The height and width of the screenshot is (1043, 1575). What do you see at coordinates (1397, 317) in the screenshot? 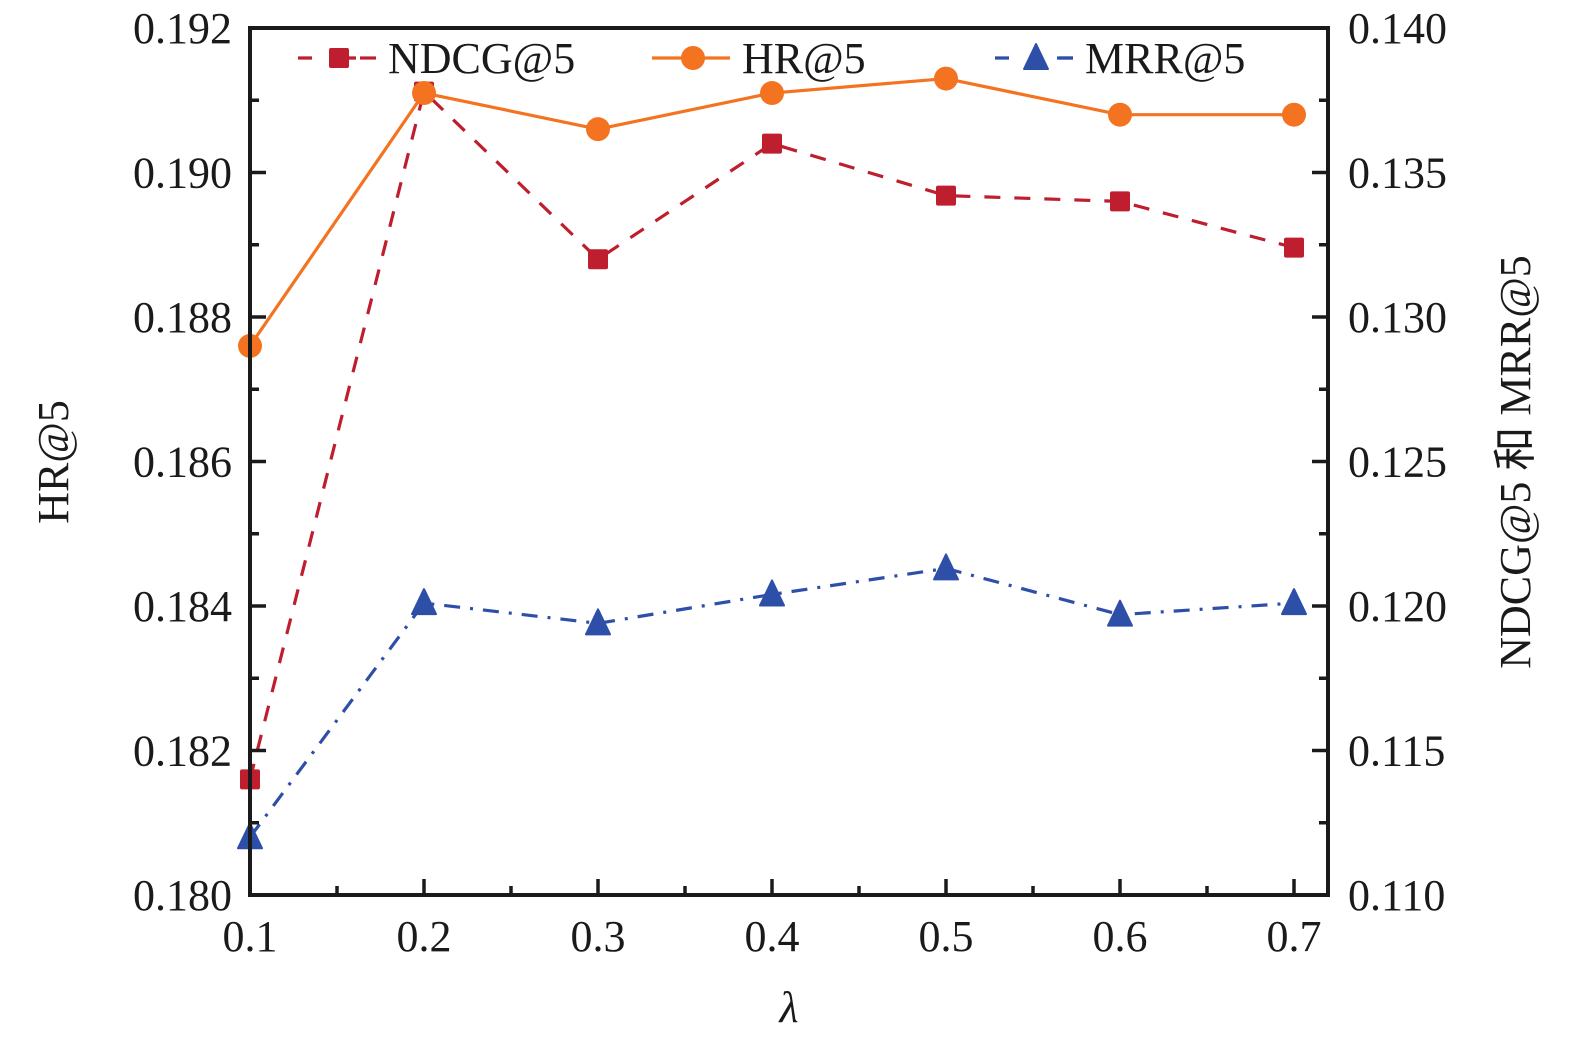
I see `y-right-tick-label: 0.130` at bounding box center [1397, 317].